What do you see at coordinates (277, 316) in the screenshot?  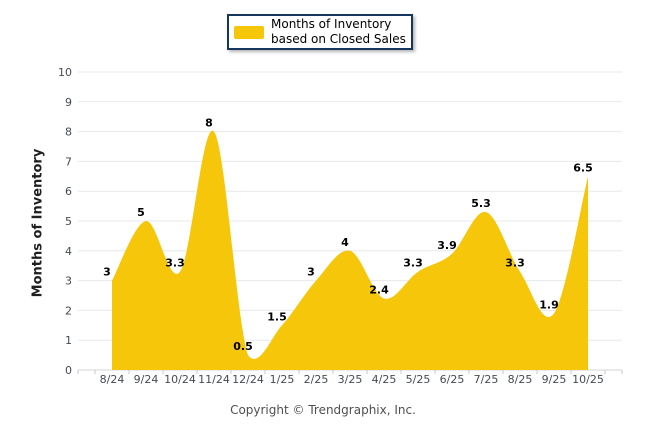 I see `svg-text: 1.5` at bounding box center [277, 316].